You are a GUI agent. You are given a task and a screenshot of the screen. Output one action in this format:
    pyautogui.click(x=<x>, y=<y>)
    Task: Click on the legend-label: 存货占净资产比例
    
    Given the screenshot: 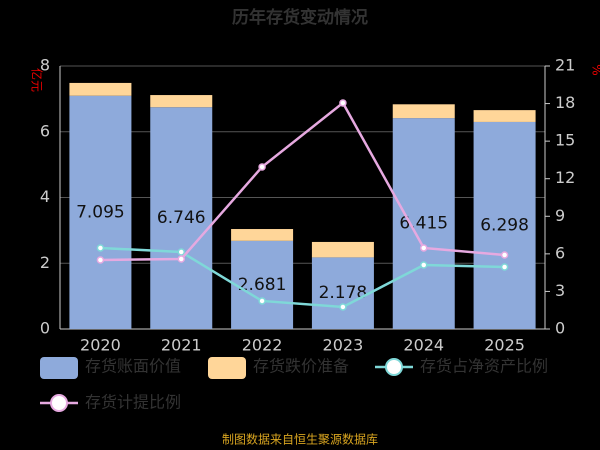 What is the action you would take?
    pyautogui.click(x=484, y=366)
    